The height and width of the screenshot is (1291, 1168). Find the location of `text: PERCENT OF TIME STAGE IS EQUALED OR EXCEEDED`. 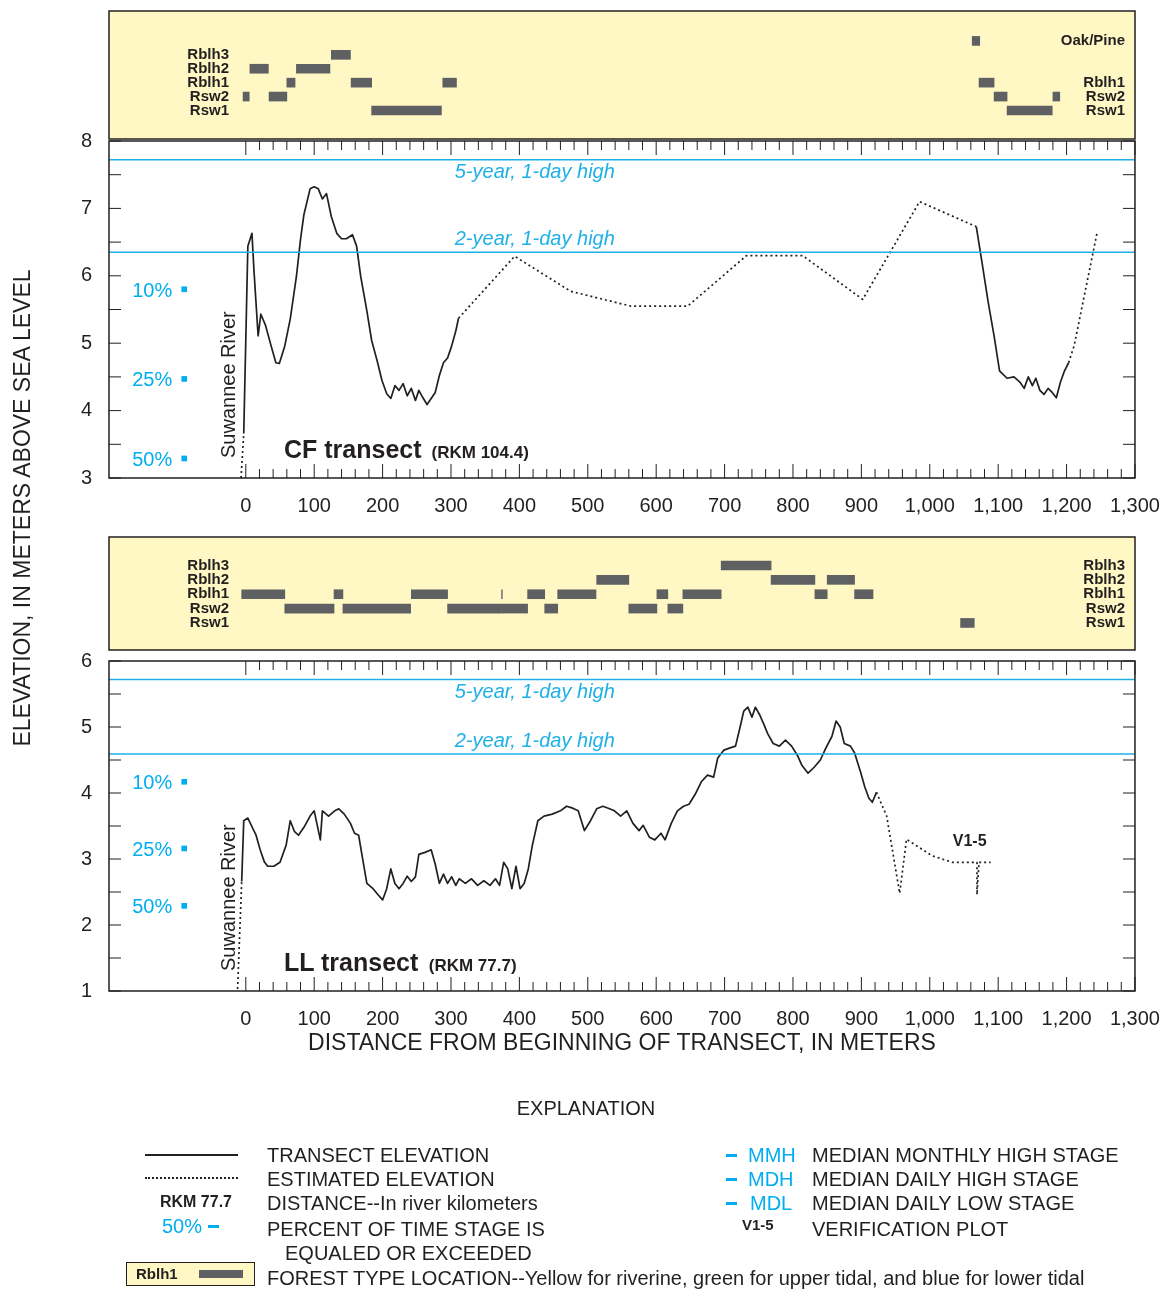

text: PERCENT OF TIME STAGE IS EQUALED OR EXCEEDED is located at coordinates (406, 1241).